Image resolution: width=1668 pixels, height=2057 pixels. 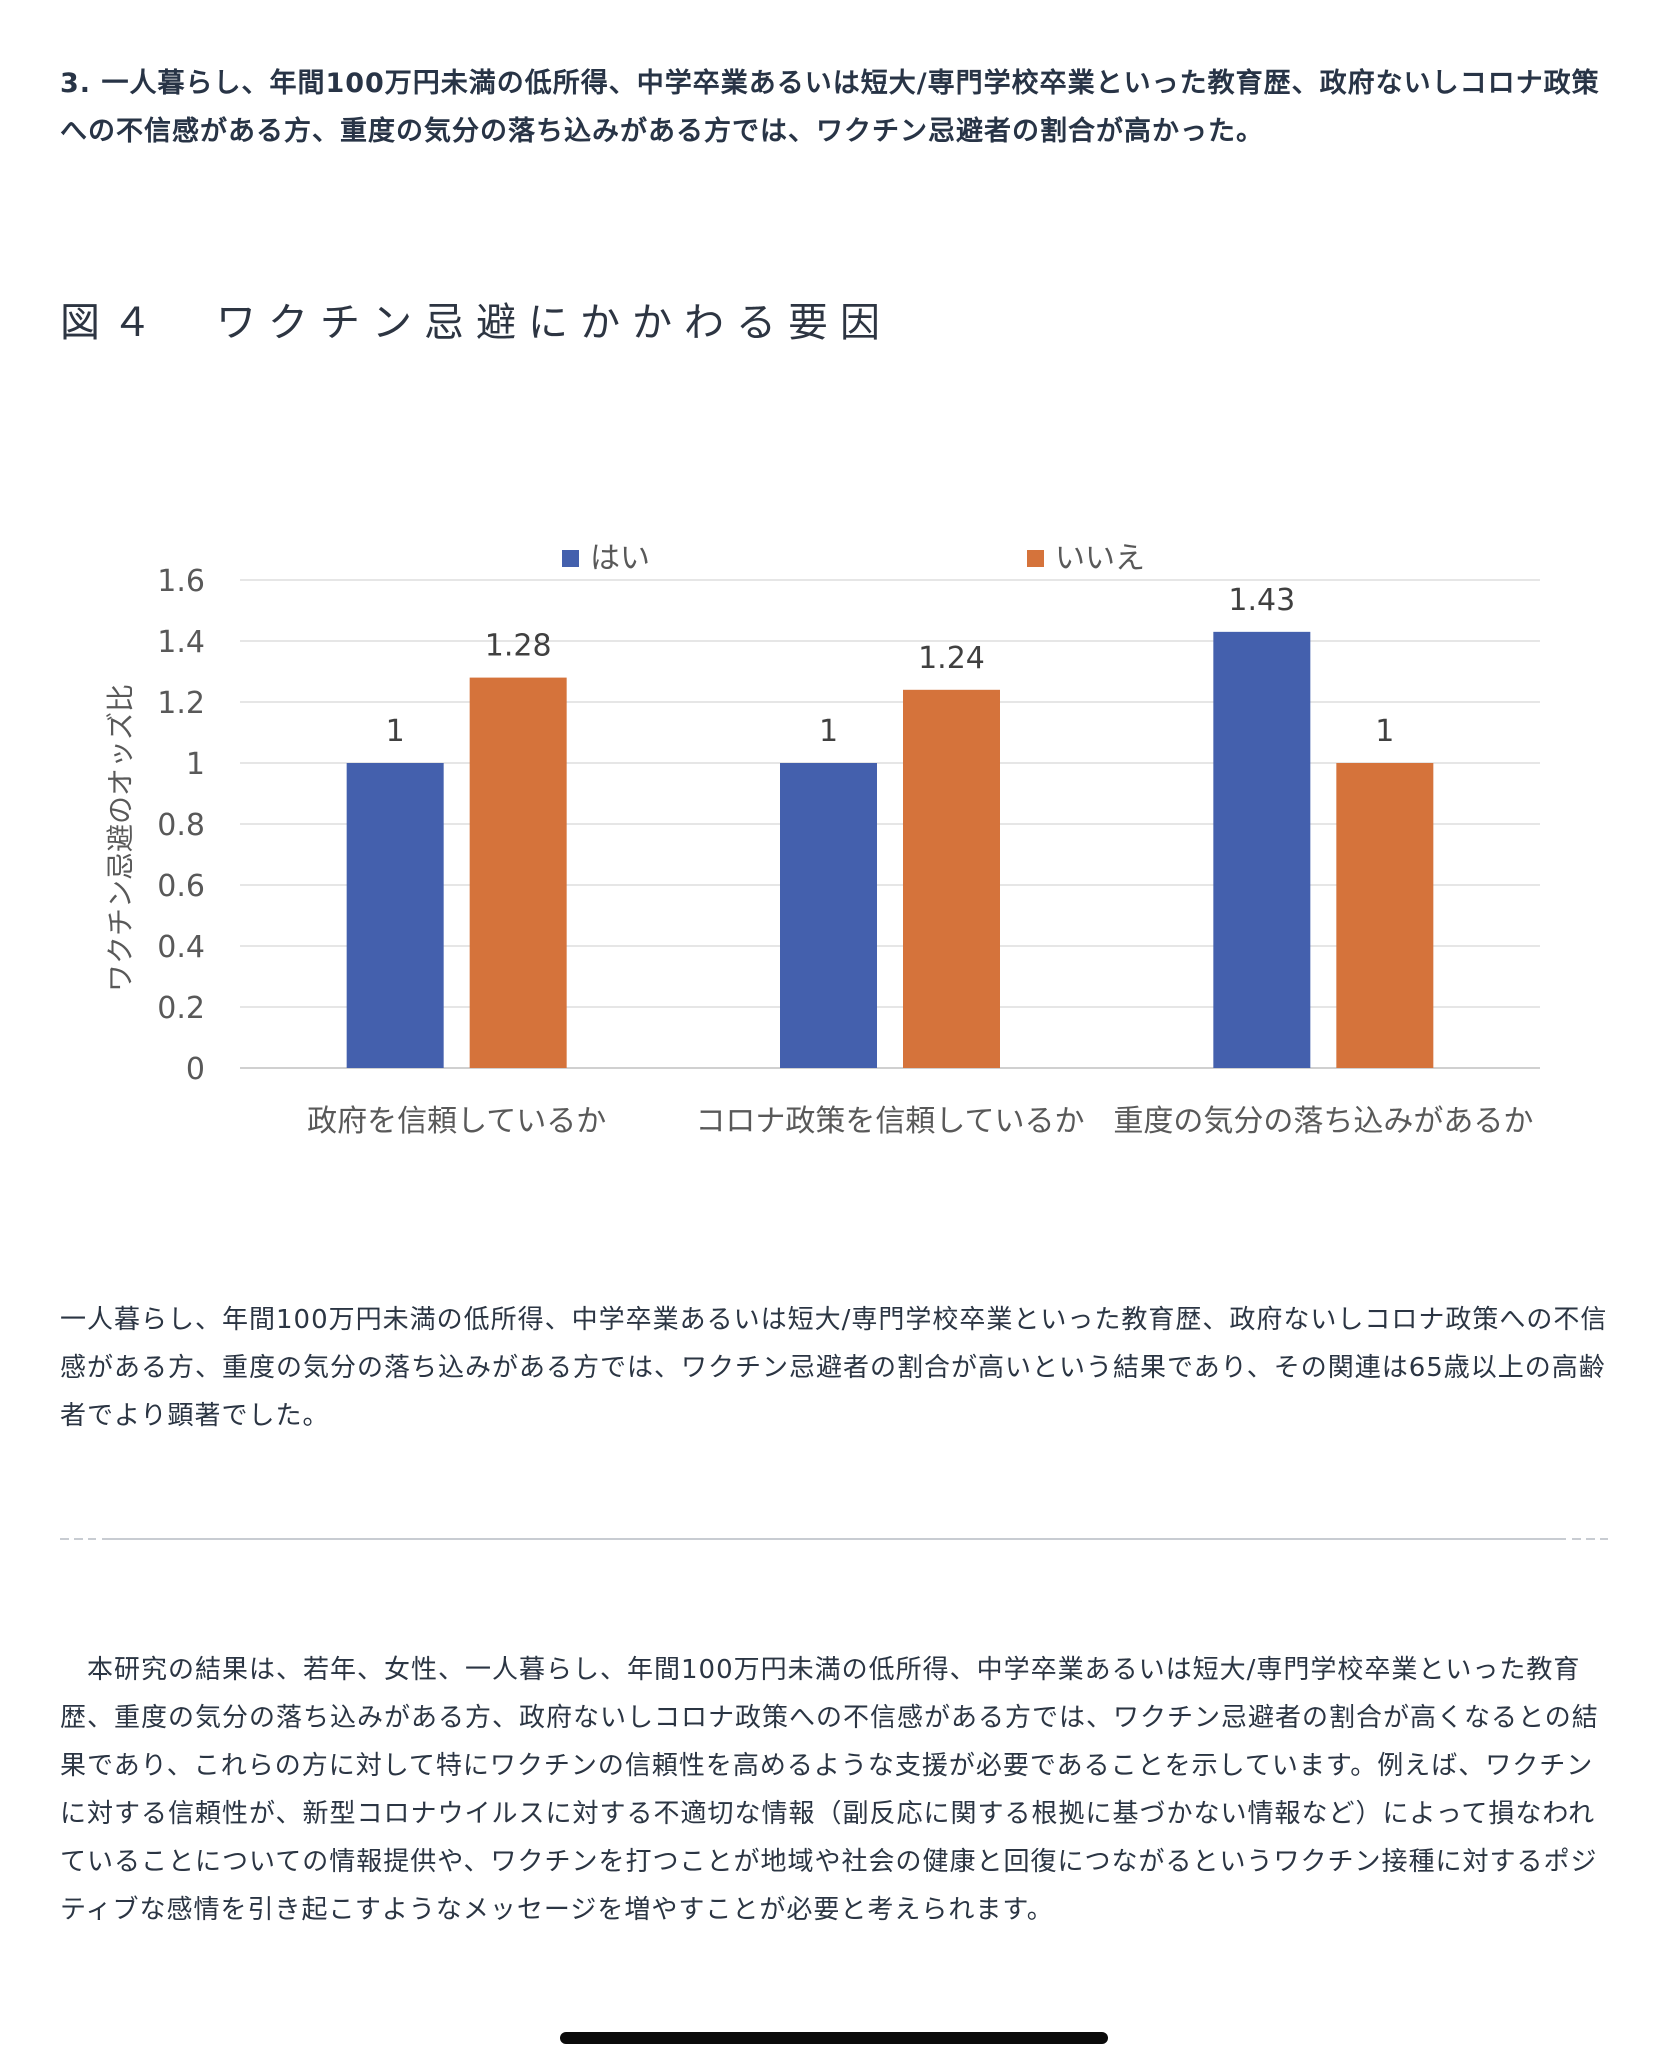 I want to click on chart-bars, so click(x=890, y=849).